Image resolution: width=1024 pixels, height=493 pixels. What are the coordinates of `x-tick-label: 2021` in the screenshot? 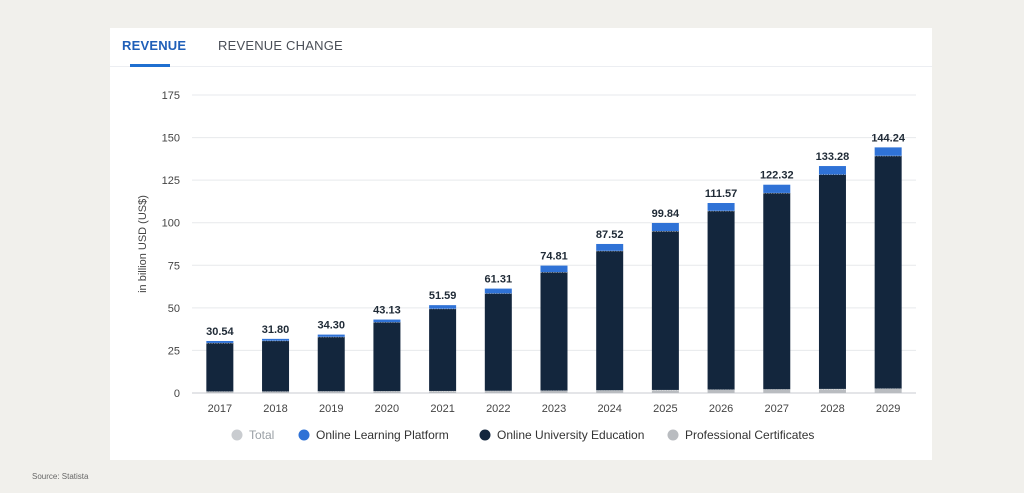 It's located at (442, 409).